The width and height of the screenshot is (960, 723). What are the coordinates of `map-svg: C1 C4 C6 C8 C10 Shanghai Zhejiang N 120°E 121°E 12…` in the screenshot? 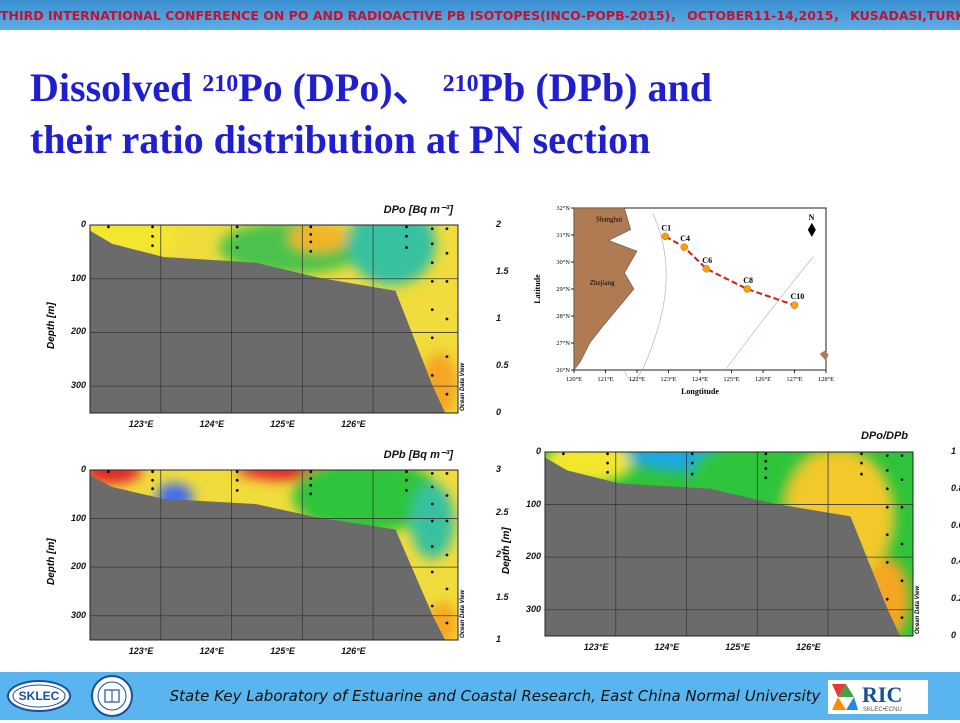 It's located at (683, 300).